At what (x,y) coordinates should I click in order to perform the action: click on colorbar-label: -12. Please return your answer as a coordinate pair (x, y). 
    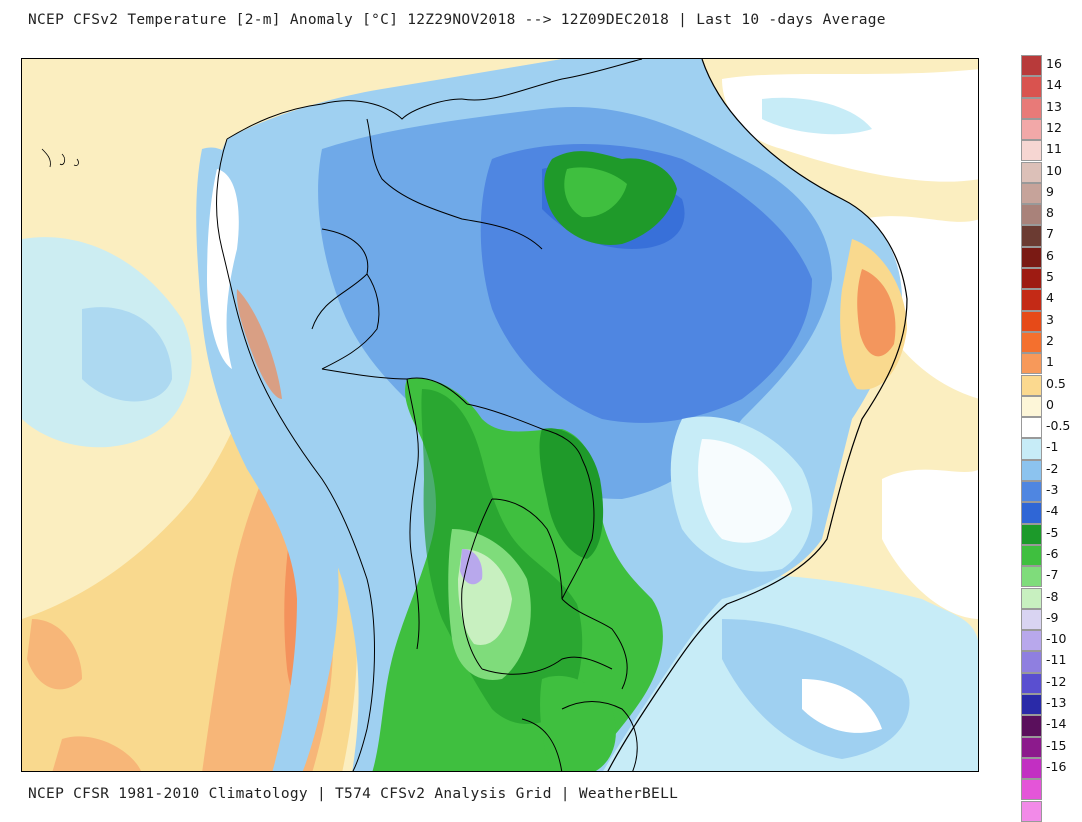
    Looking at the image, I should click on (1056, 681).